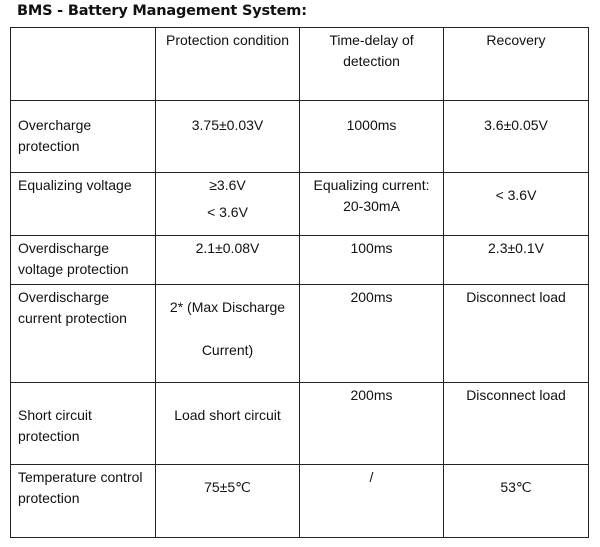 This screenshot has height=547, width=600. Describe the element at coordinates (83, 333) in the screenshot. I see `row-label: Overdischarge current protection` at that location.